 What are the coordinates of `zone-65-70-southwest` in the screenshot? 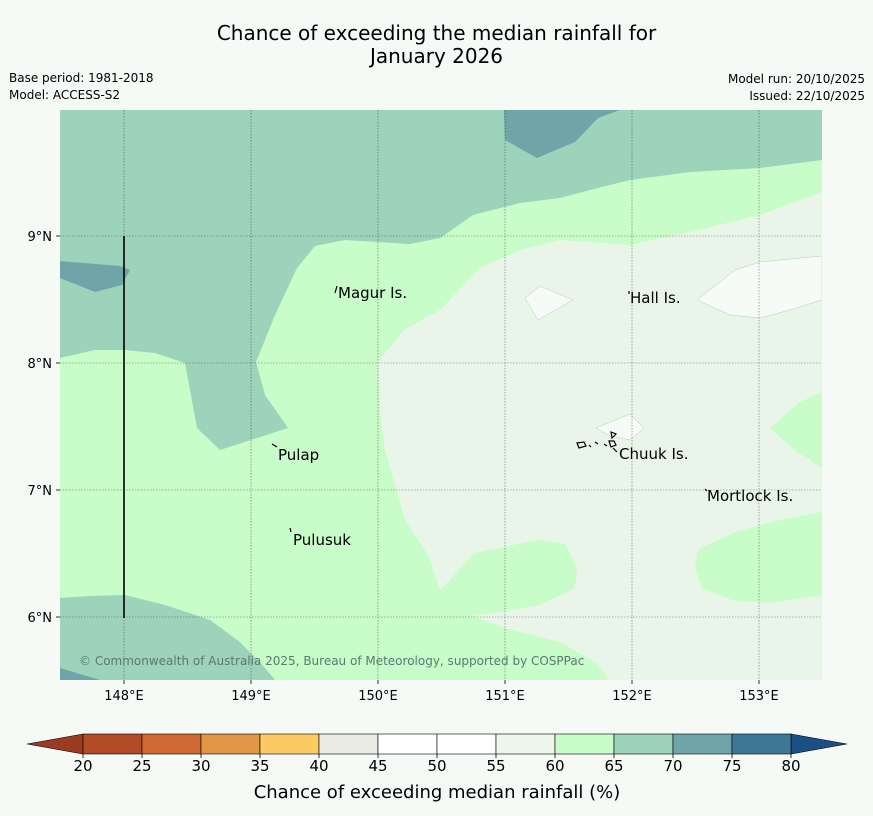 It's located at (167, 637).